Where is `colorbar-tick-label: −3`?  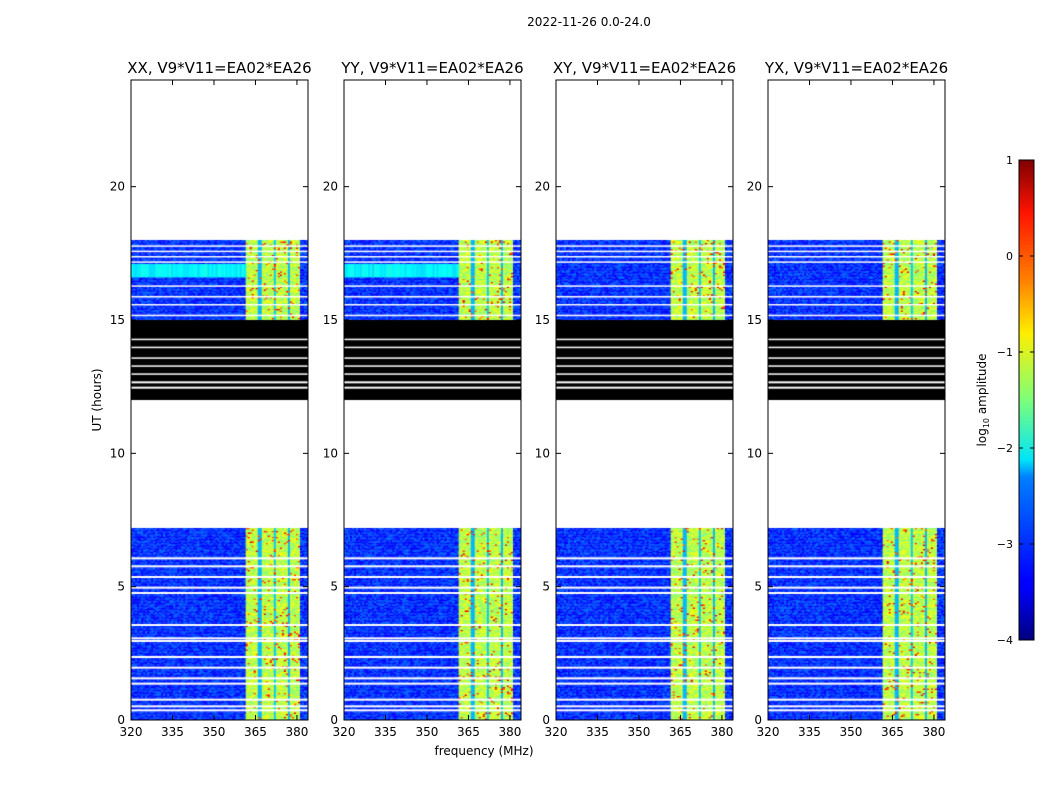 colorbar-tick-label: −3 is located at coordinates (1005, 544).